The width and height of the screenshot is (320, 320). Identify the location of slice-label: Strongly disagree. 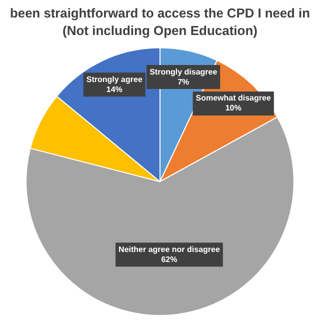
(184, 71).